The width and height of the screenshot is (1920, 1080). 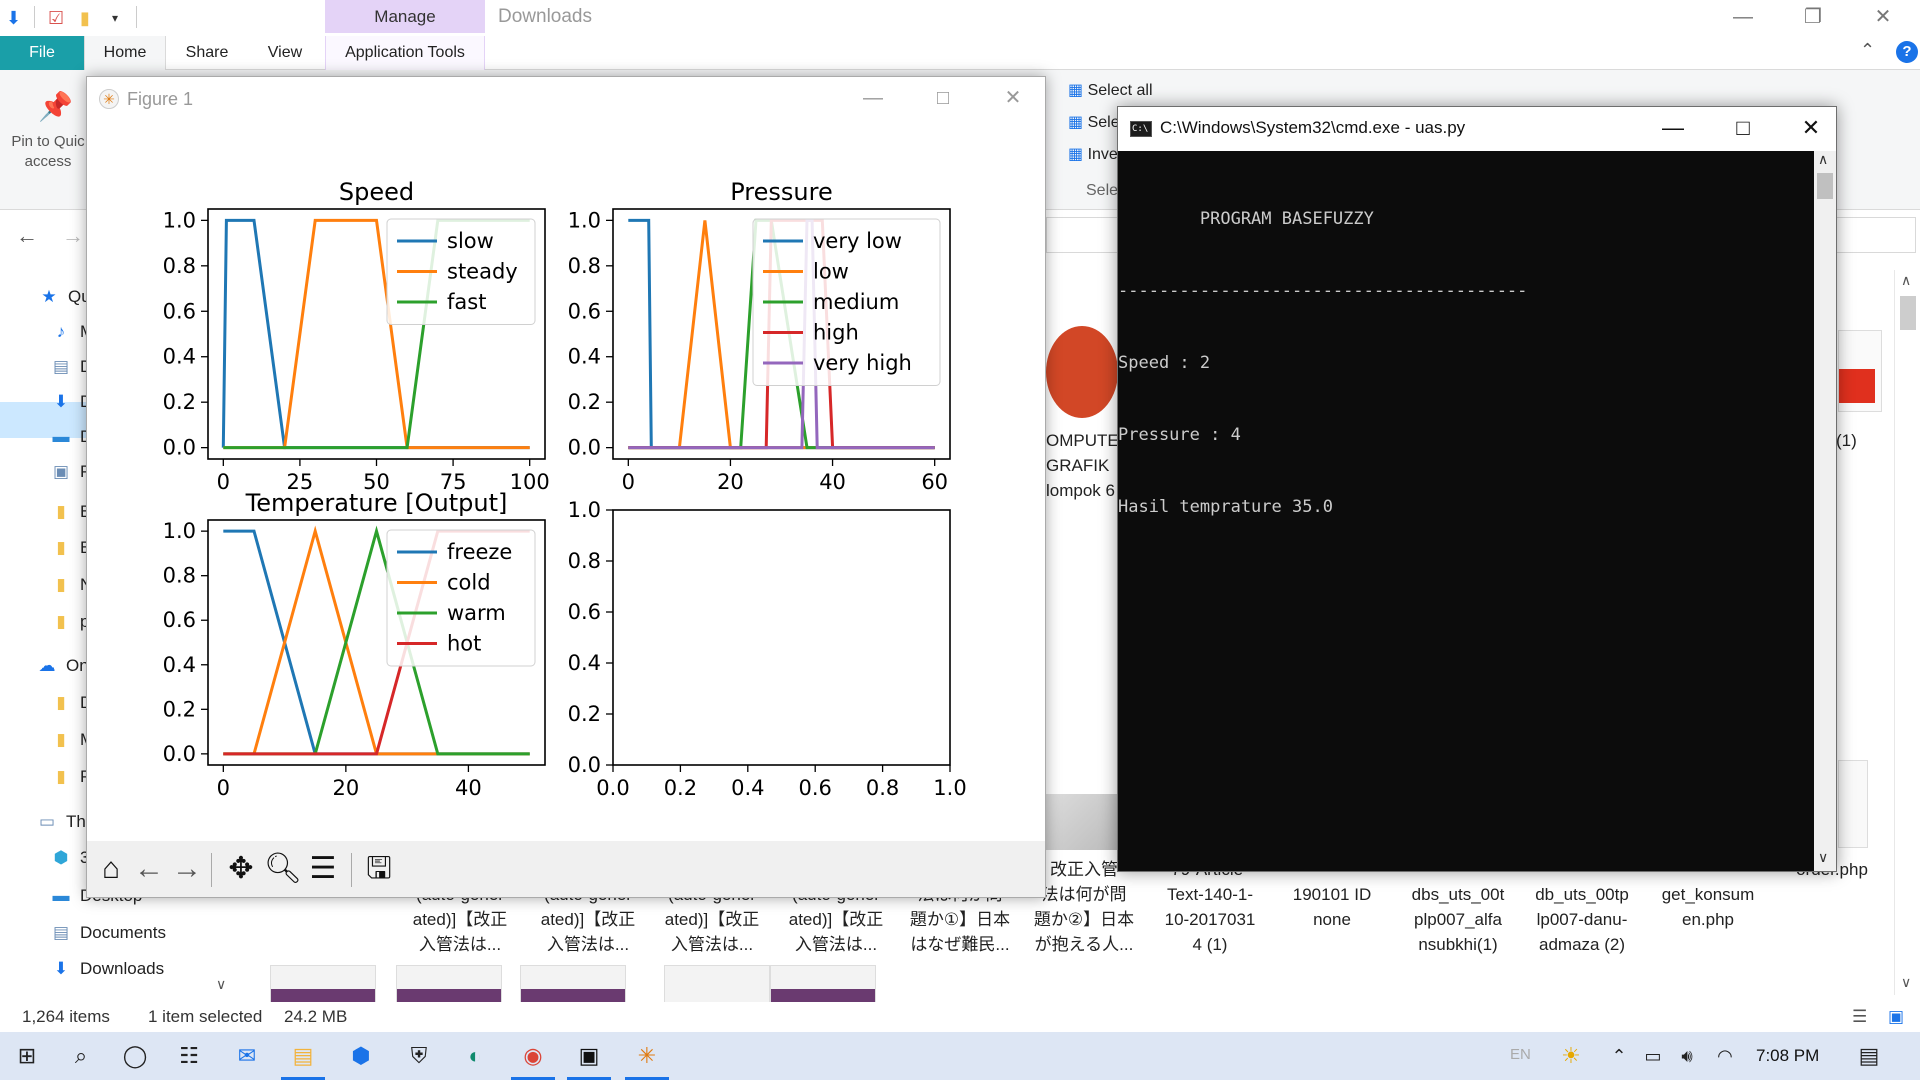 What do you see at coordinates (70, 858) in the screenshot?
I see `nav-item: ⬢ 3` at bounding box center [70, 858].